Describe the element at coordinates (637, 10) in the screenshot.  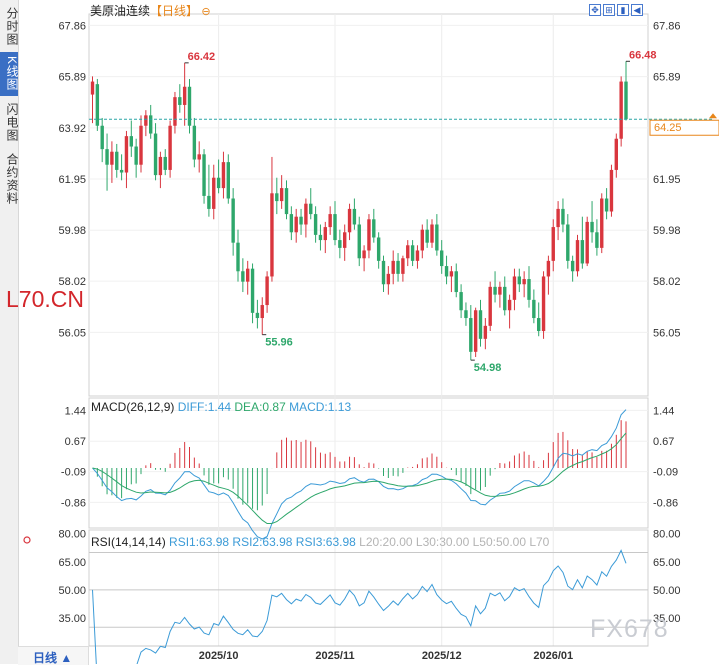
I see `arrow-left-icon: ◀` at that location.